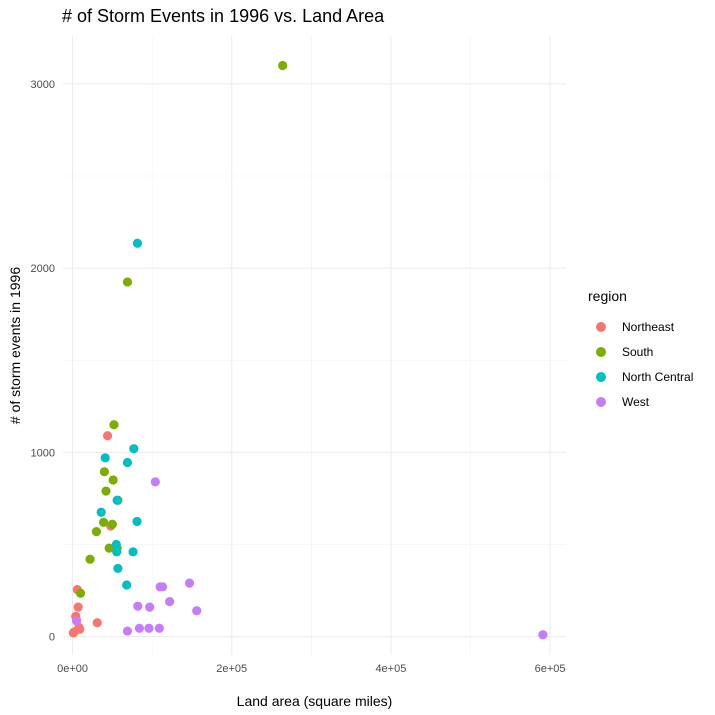  Describe the element at coordinates (601, 326) in the screenshot. I see `legend-northeast-dot-icon` at that location.